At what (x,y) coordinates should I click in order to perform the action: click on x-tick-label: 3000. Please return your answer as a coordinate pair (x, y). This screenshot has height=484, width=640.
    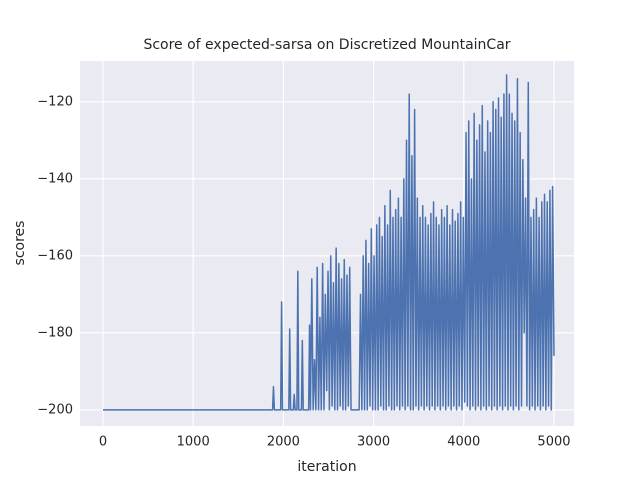
    Looking at the image, I should click on (373, 442).